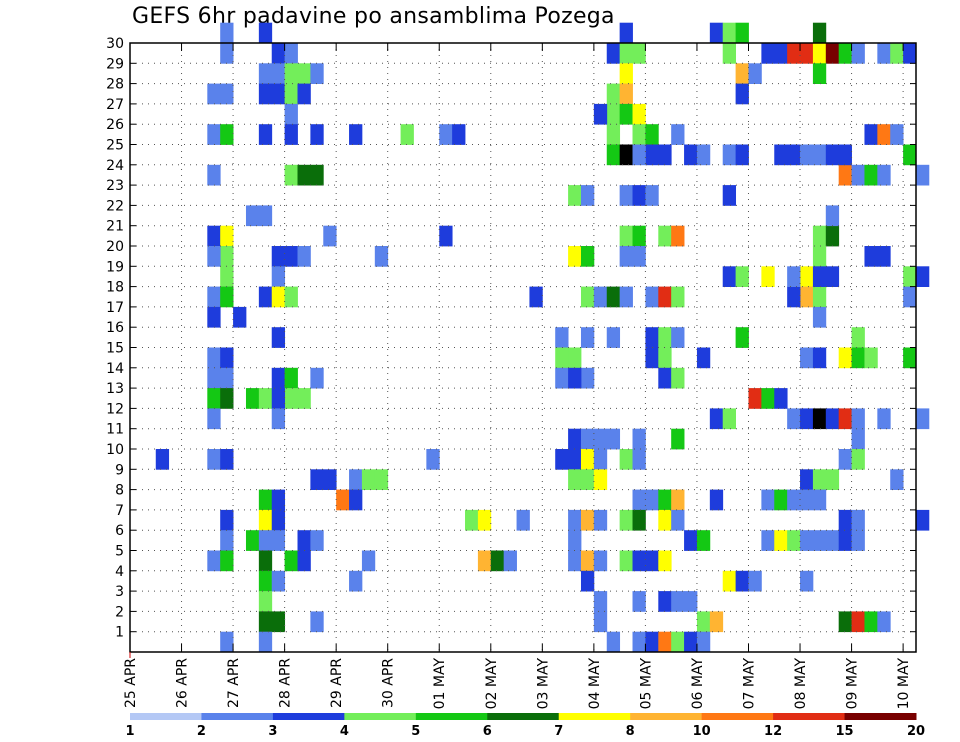  I want to click on x-tick-label: 06 MAY, so click(698, 684).